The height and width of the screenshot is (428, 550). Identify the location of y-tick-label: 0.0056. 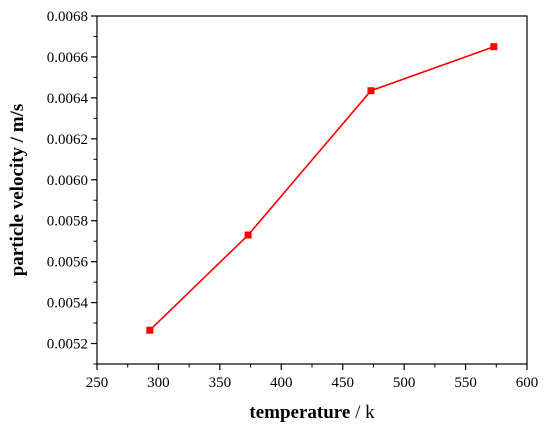
(68, 263).